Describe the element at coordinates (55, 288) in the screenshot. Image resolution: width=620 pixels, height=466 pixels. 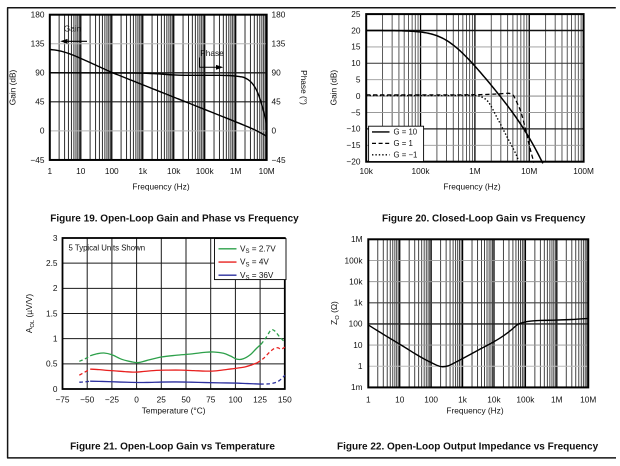
I see `svg-text: 2` at that location.